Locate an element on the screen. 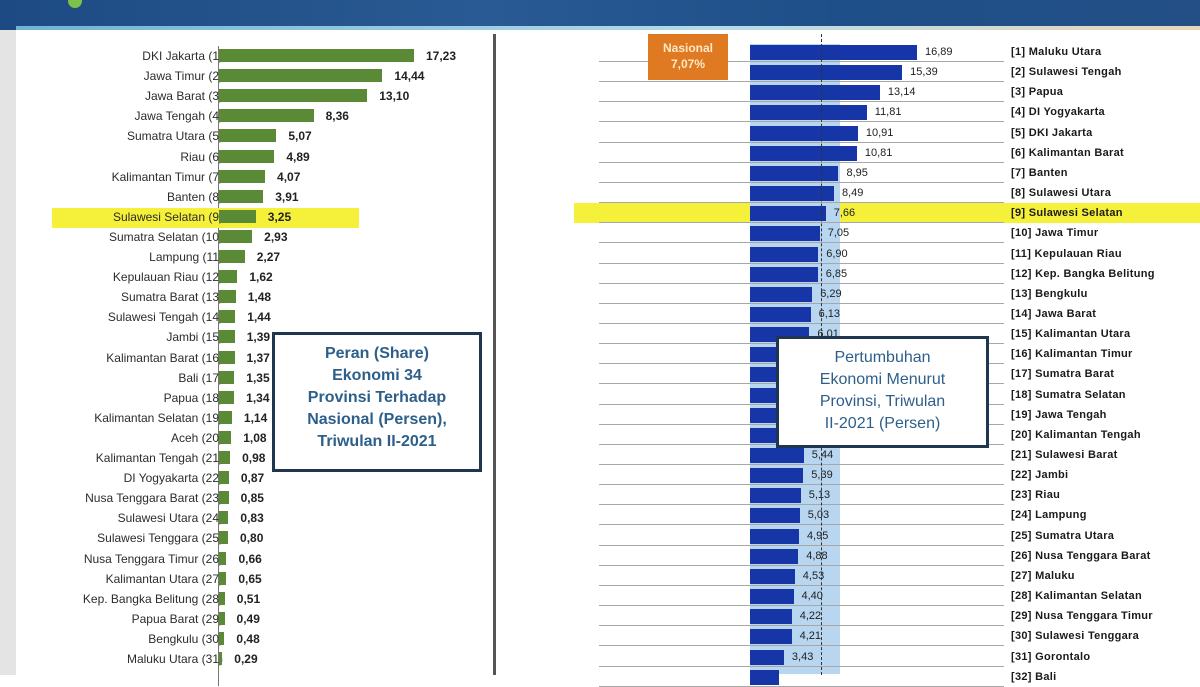  growth-title-line: Provinsi, Triwulan is located at coordinates (882, 401).